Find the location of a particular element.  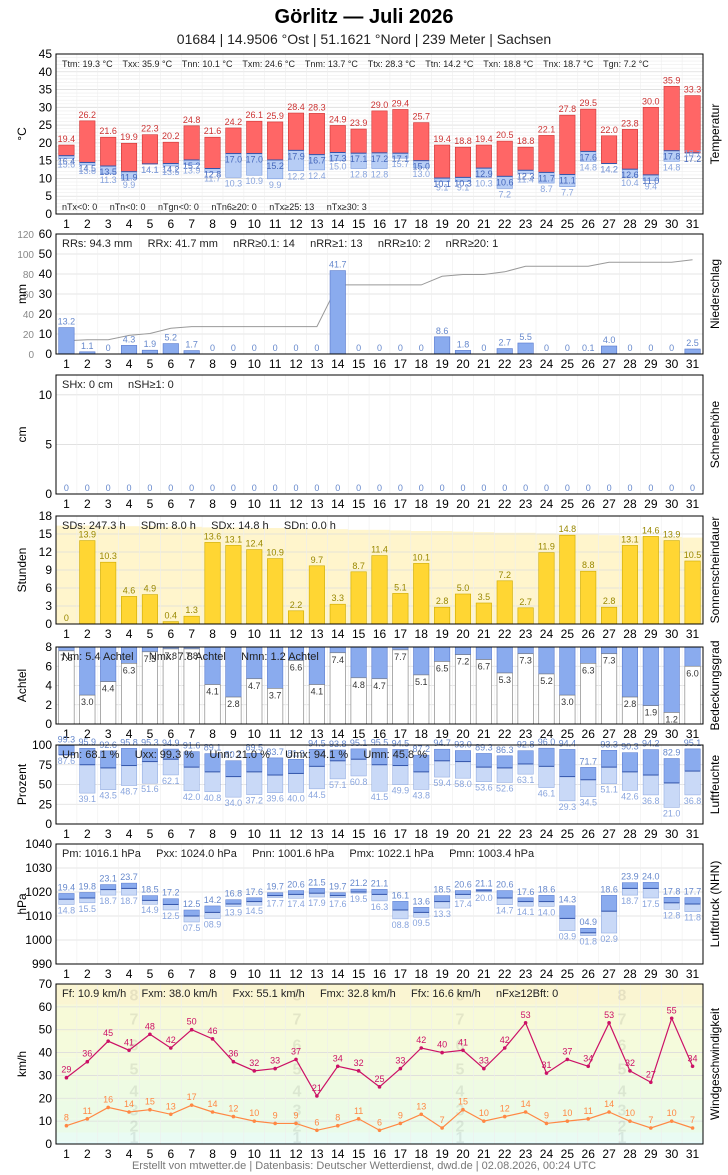

tmin-label: 11.4 is located at coordinates (525, 179).